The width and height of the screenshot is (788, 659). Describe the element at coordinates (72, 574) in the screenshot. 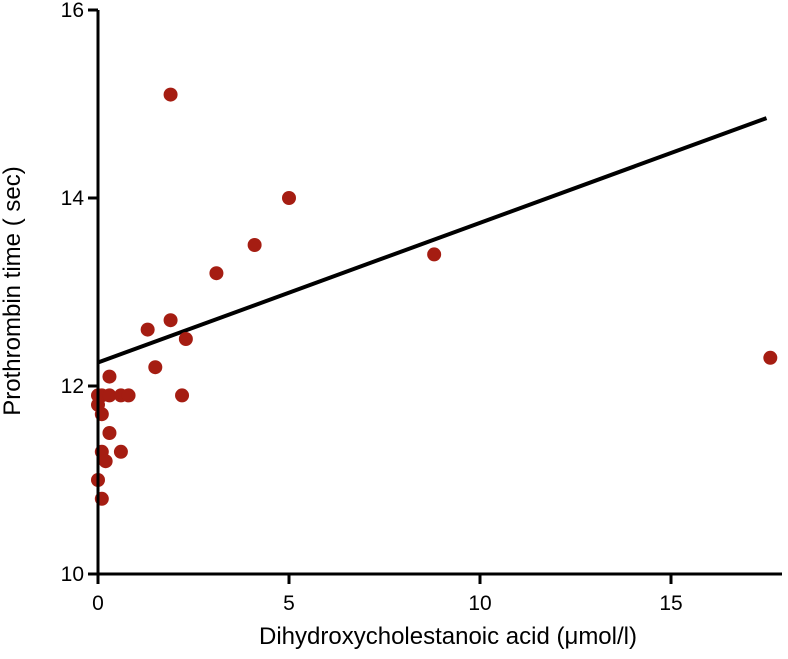

I see `y-tick-label: 10` at that location.